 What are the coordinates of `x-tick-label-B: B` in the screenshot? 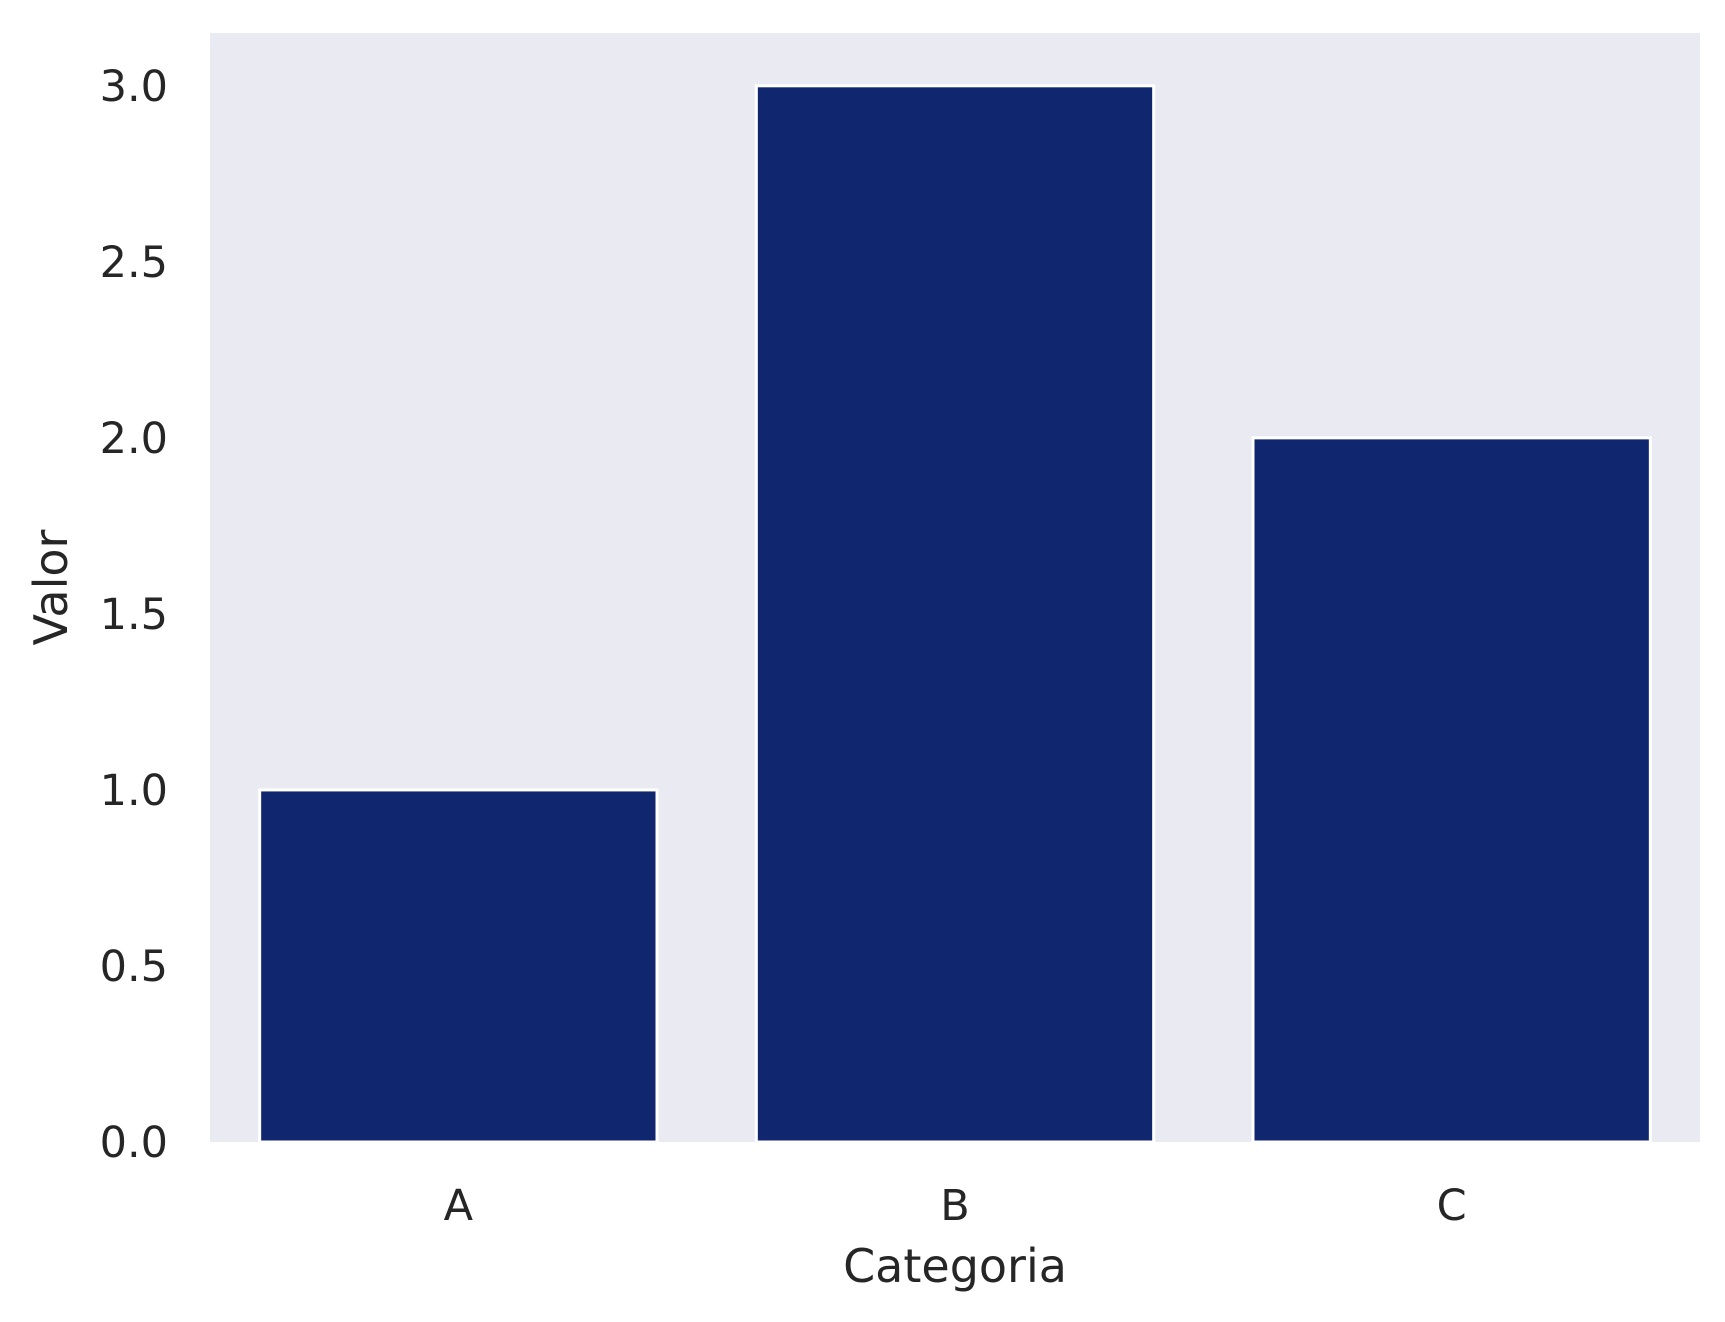 It's located at (955, 1206).